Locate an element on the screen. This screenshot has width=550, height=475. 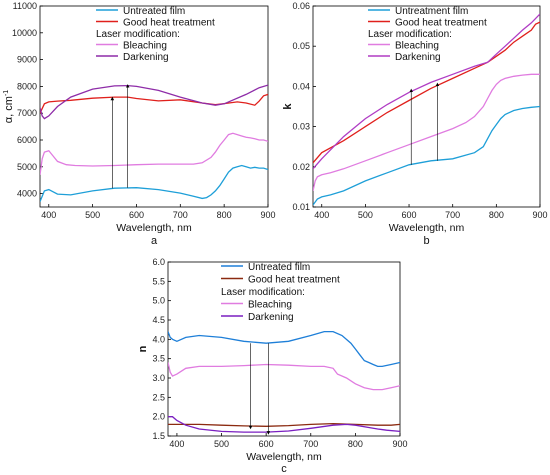
y-tick-label: 4.5 is located at coordinates (158, 320).